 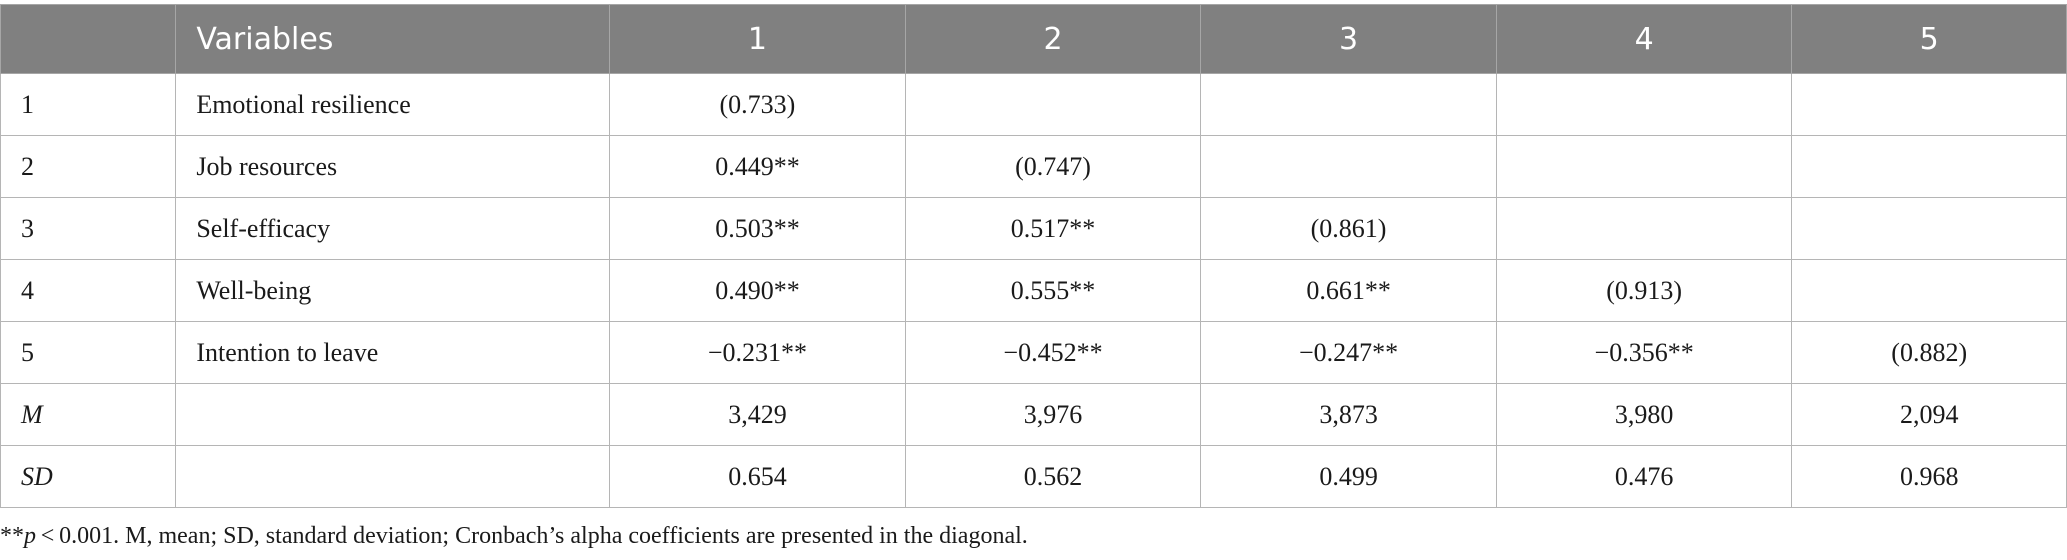 I want to click on row-index: SD, so click(x=88, y=476).